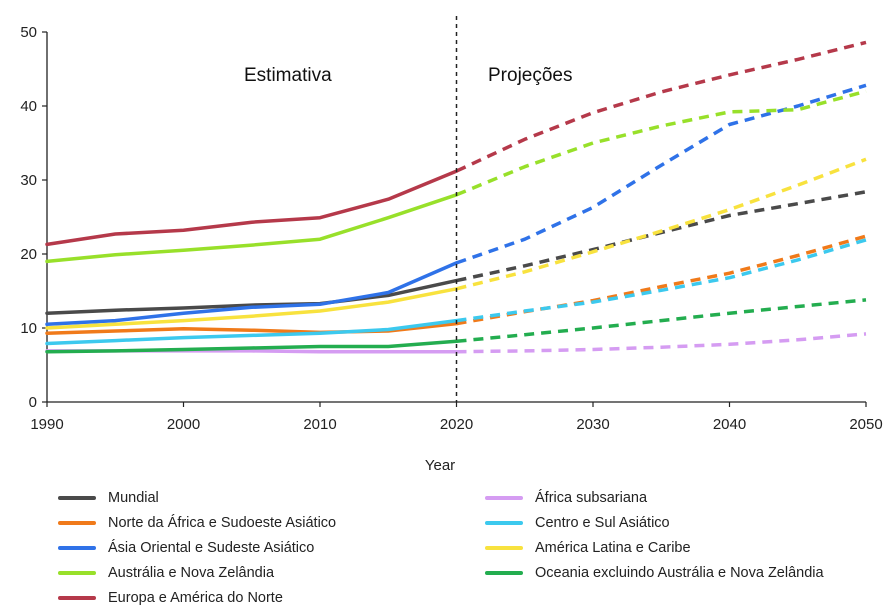 This screenshot has width=887, height=606. What do you see at coordinates (530, 75) in the screenshot?
I see `projection-label: Projeções` at bounding box center [530, 75].